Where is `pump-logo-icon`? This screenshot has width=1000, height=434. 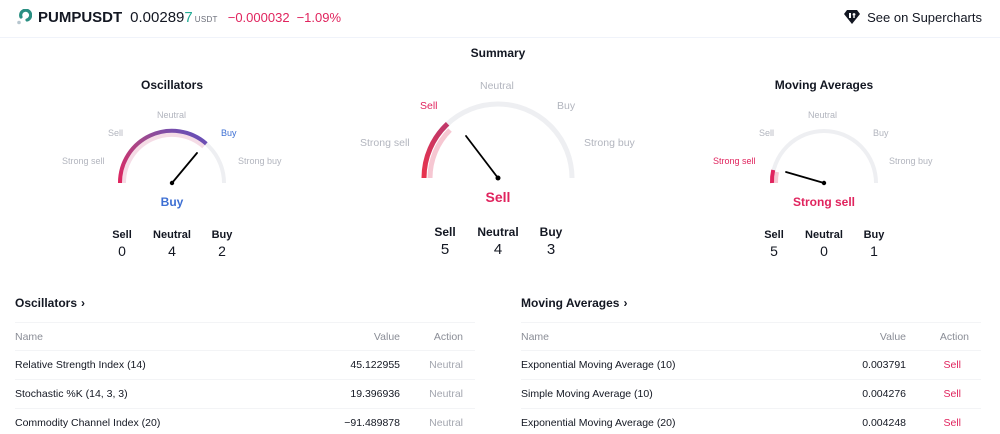 pump-logo-icon is located at coordinates (24, 17).